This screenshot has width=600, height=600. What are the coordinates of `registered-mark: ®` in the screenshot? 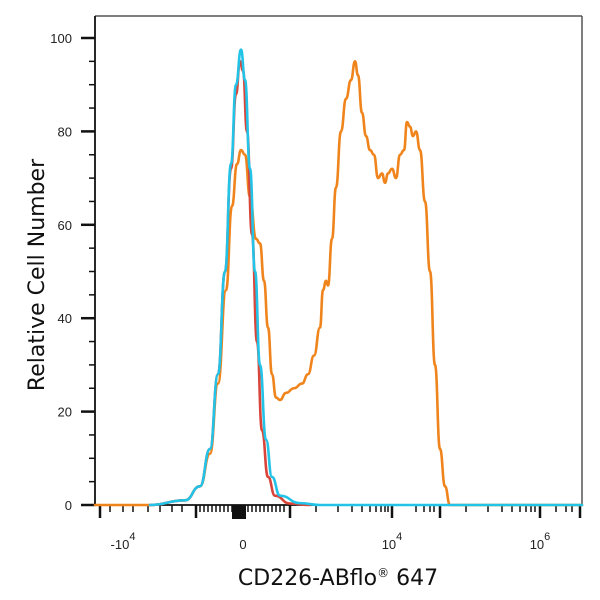 It's located at (383, 573).